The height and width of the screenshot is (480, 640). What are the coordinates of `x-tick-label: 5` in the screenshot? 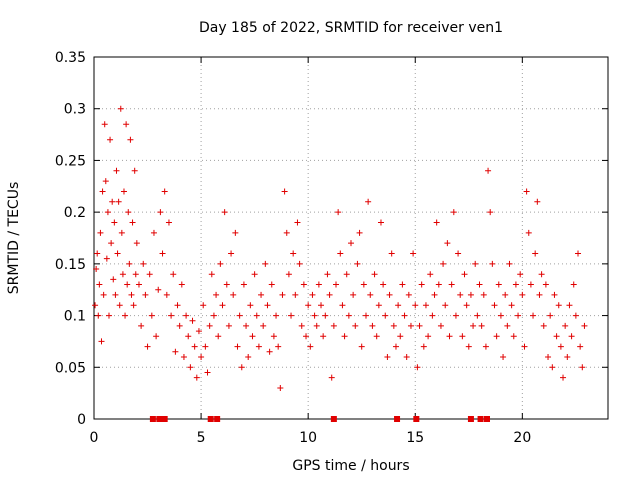 It's located at (201, 438).